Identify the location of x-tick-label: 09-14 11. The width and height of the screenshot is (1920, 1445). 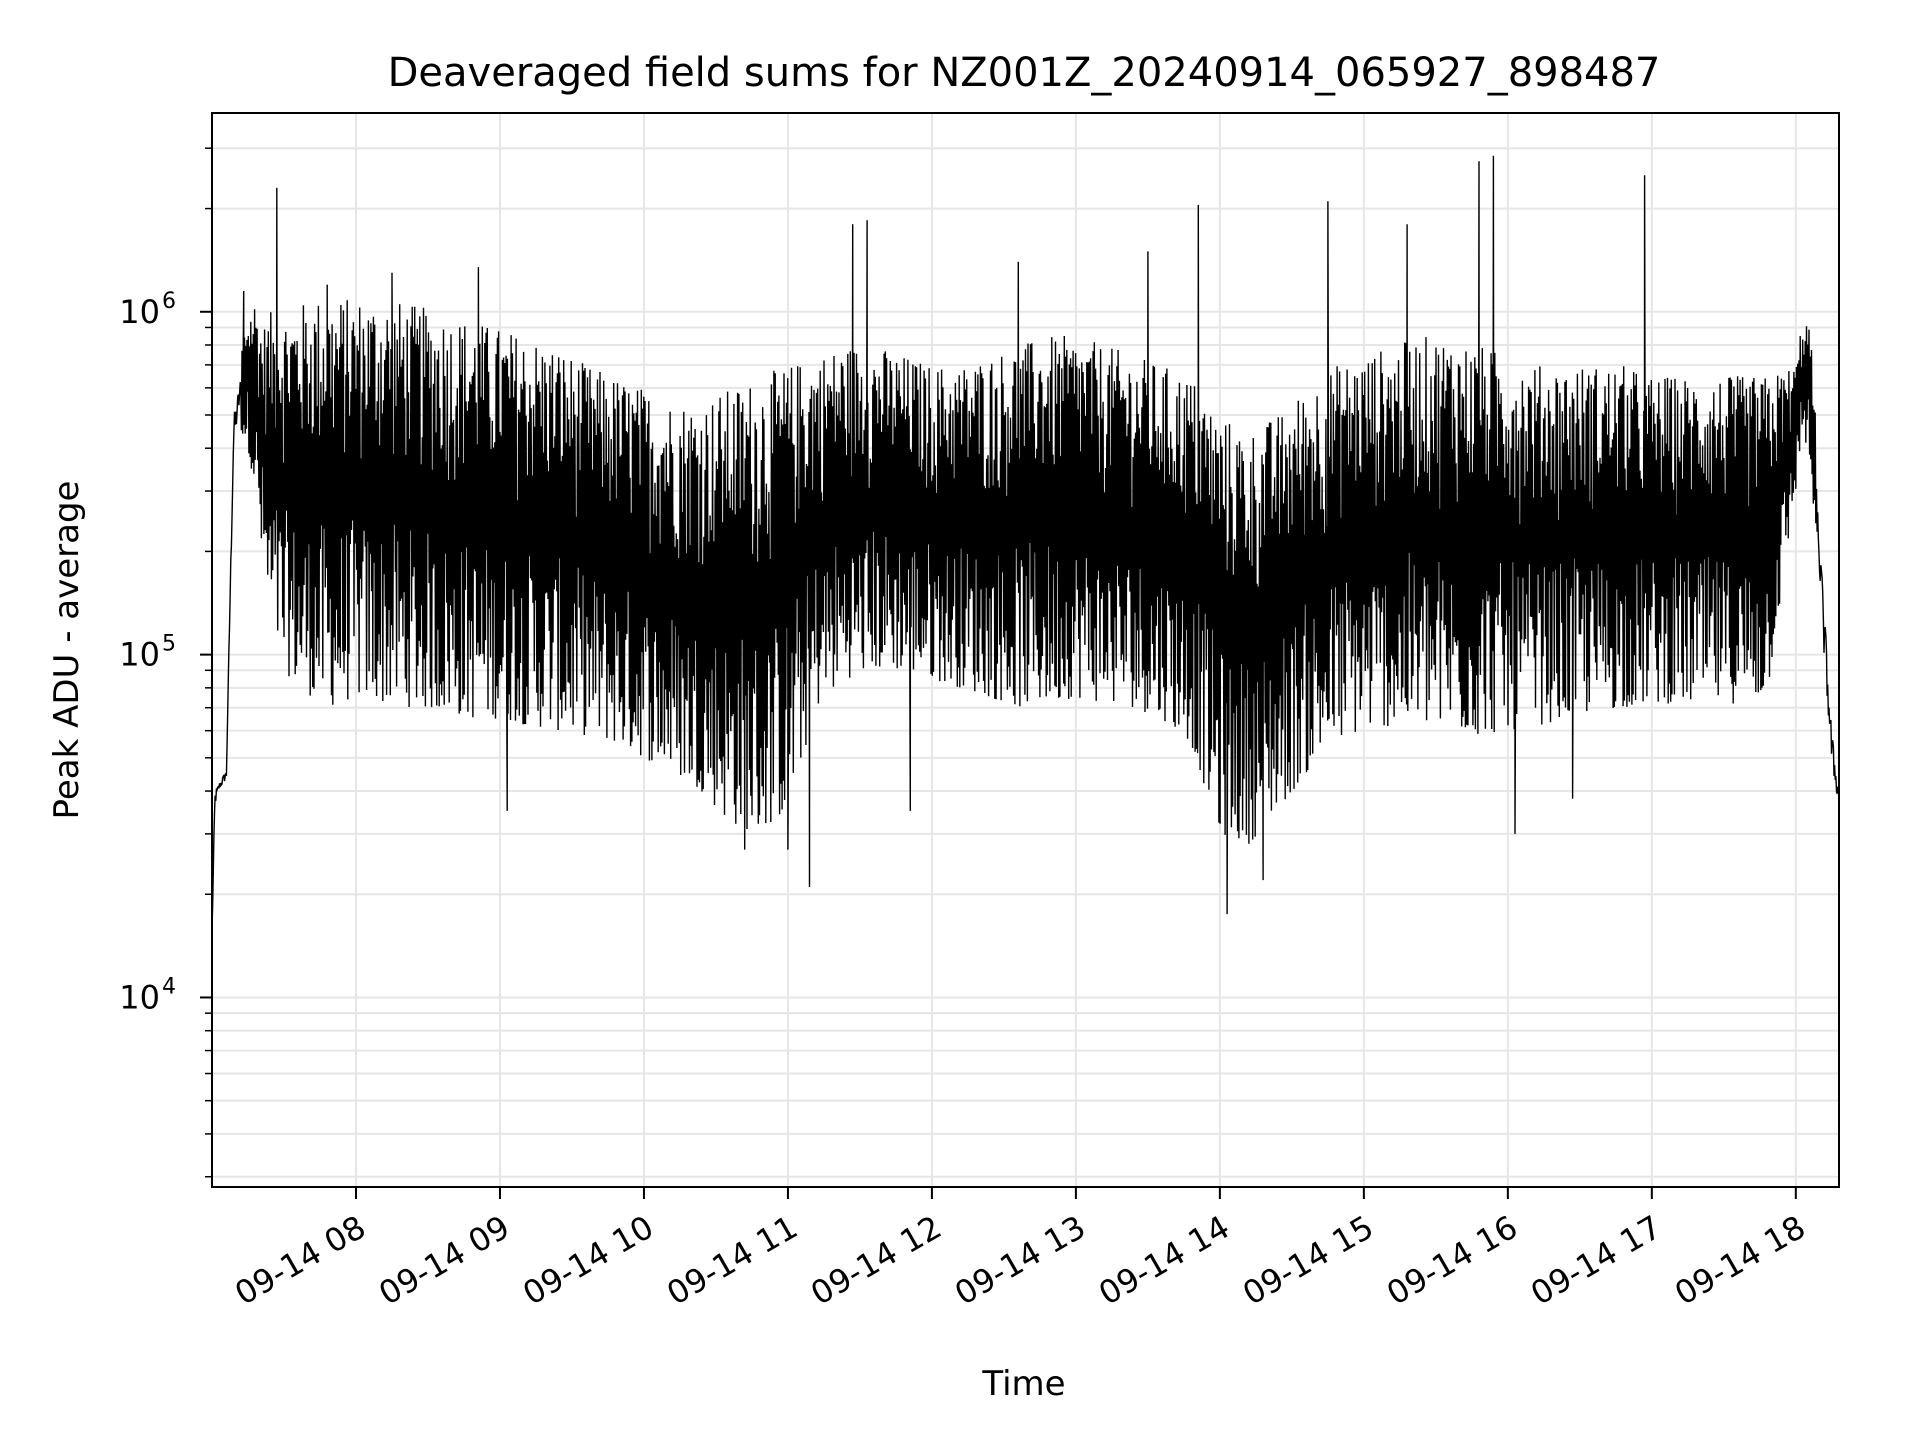
(732, 1260).